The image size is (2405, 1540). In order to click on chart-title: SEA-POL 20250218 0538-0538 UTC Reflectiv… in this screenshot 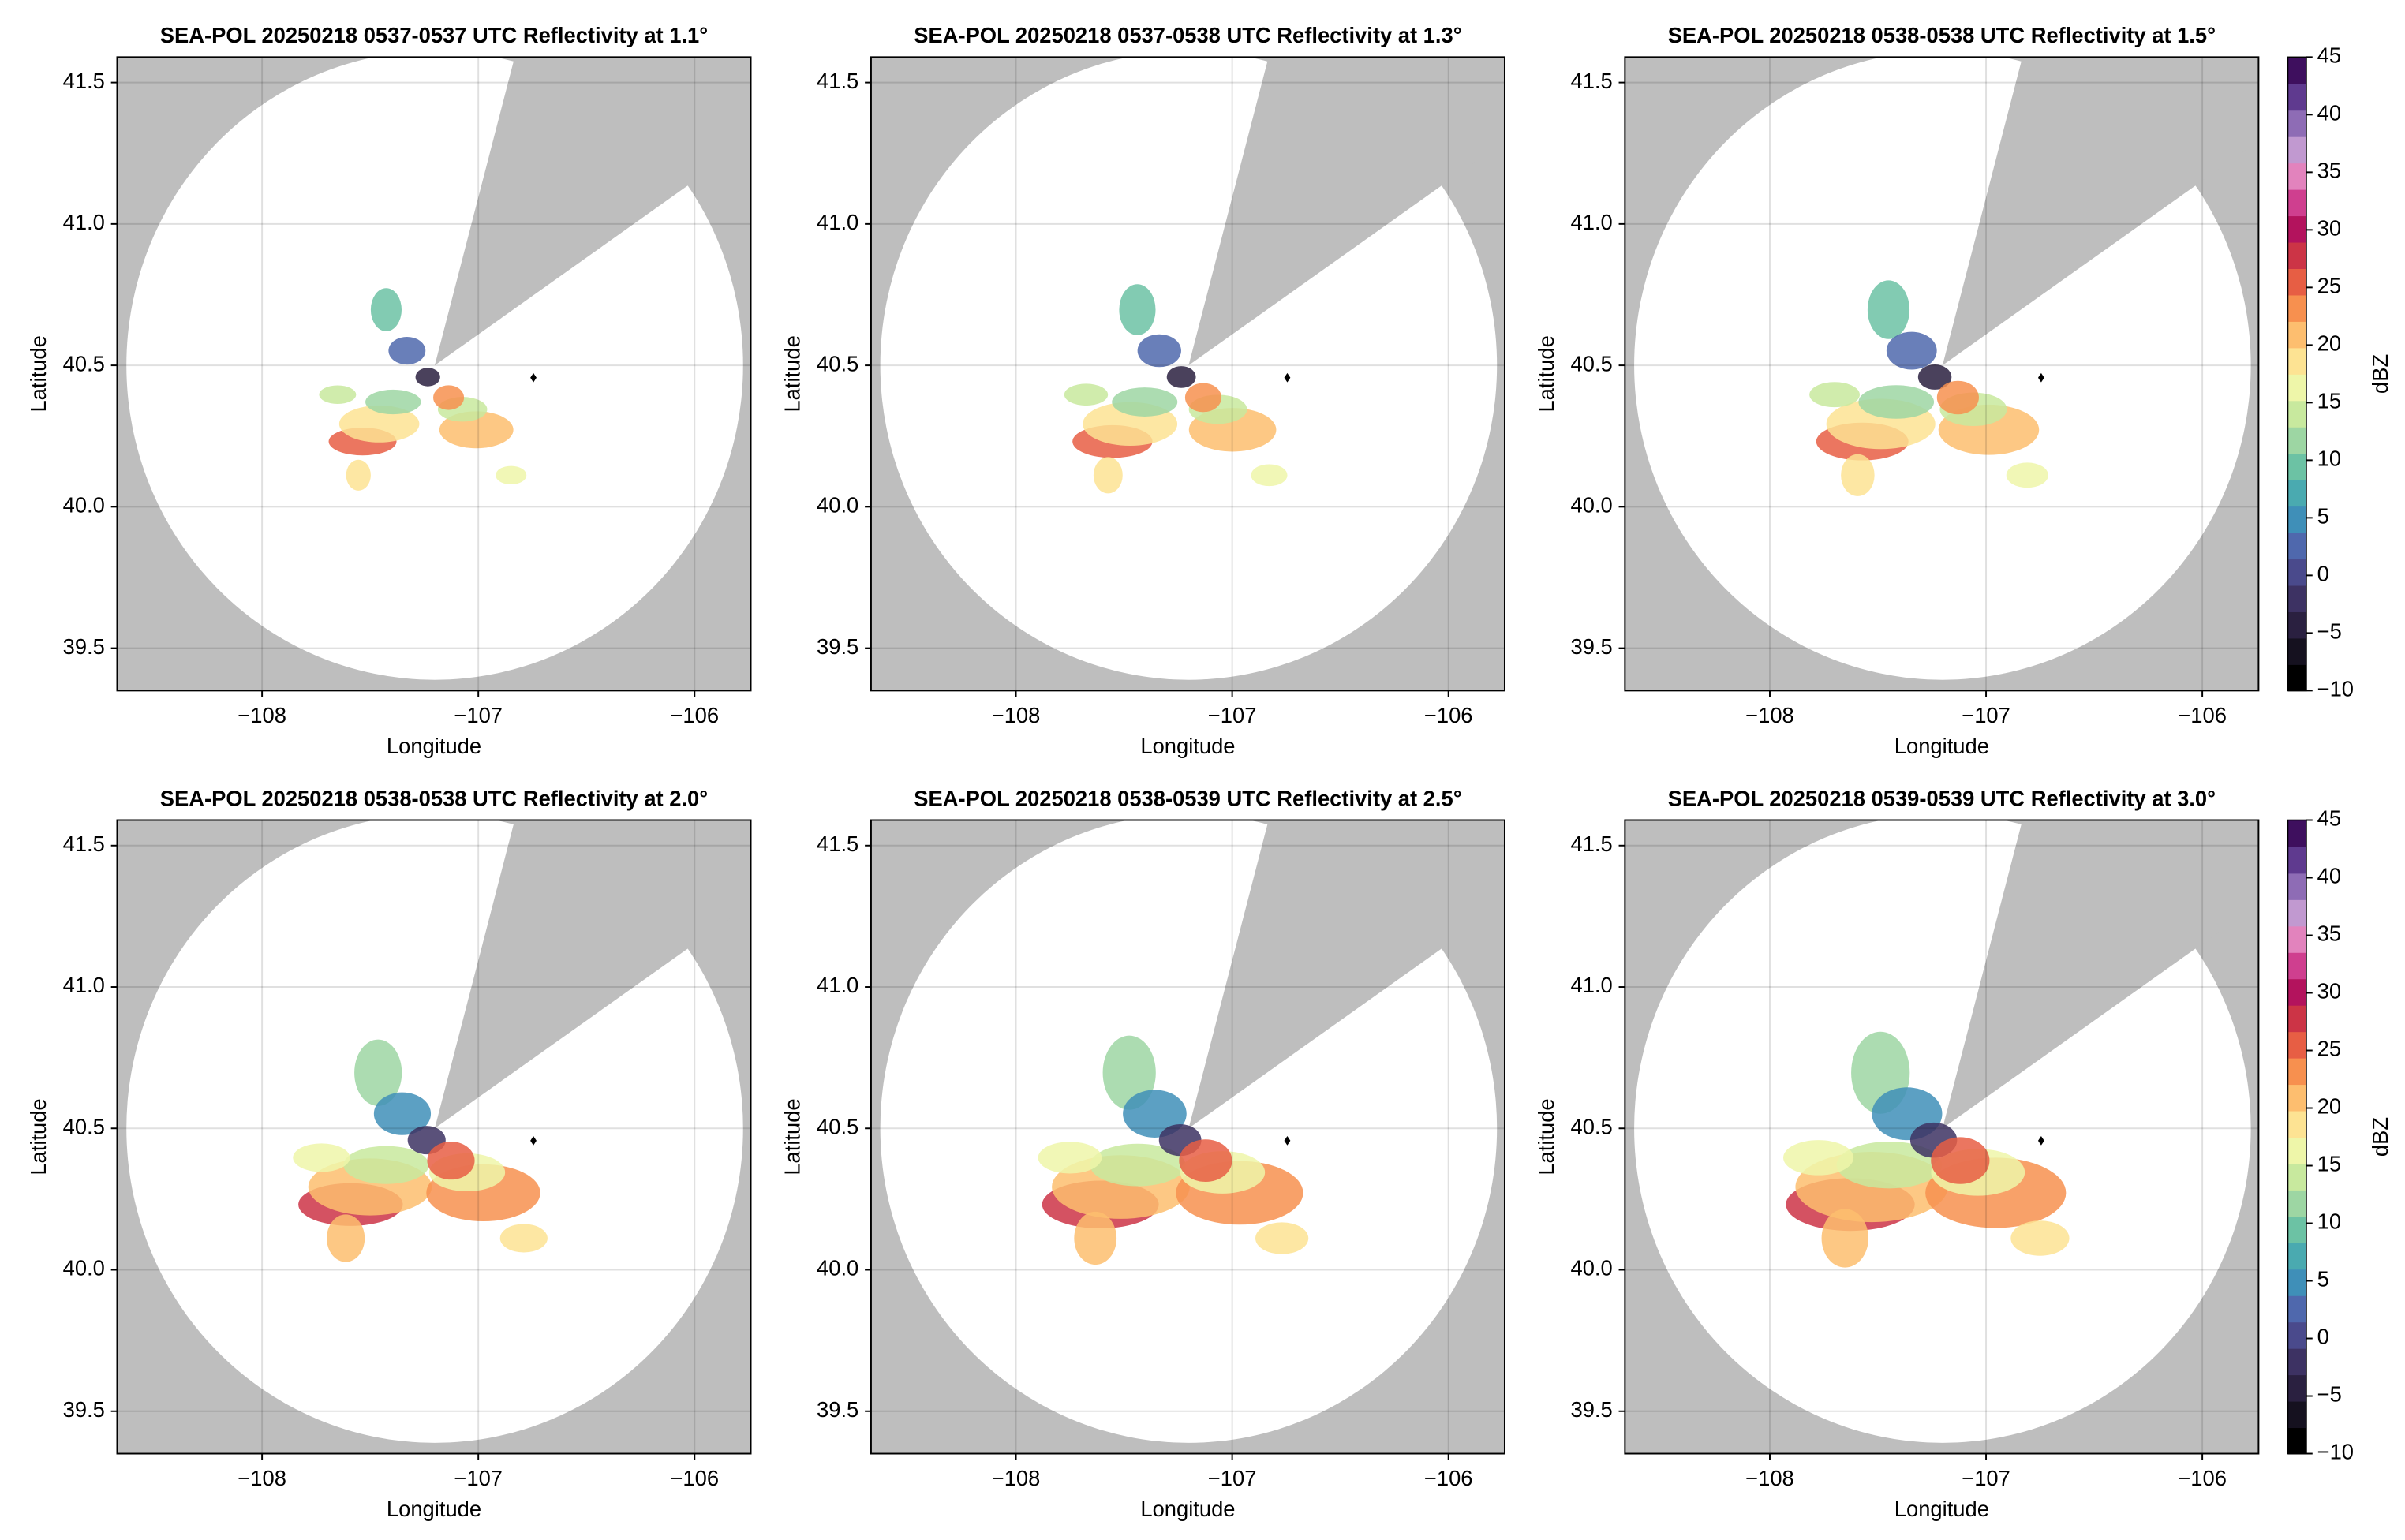, I will do `click(1942, 35)`.